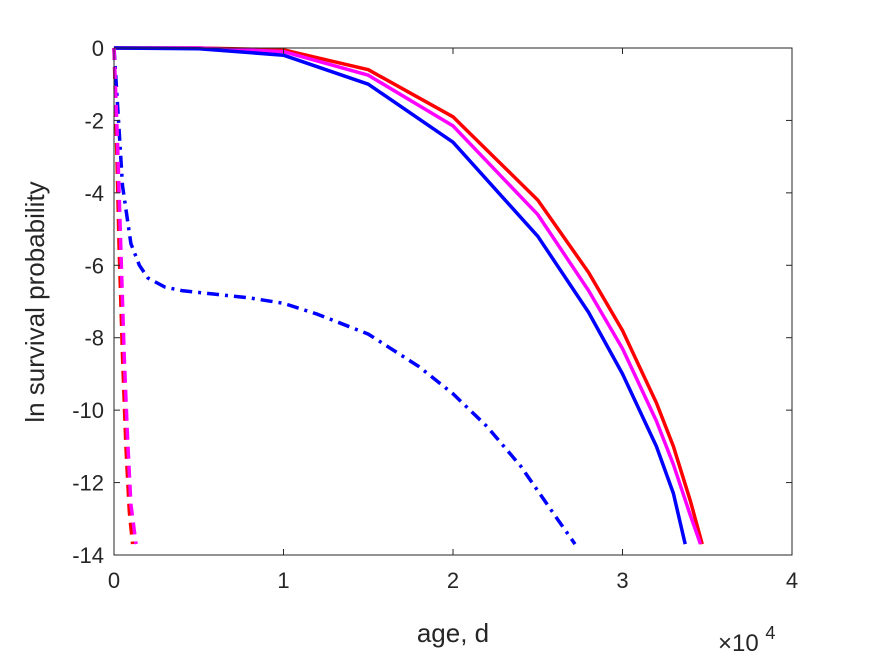 This screenshot has width=875, height=656. What do you see at coordinates (88, 483) in the screenshot?
I see `y-tick-label: -12` at bounding box center [88, 483].